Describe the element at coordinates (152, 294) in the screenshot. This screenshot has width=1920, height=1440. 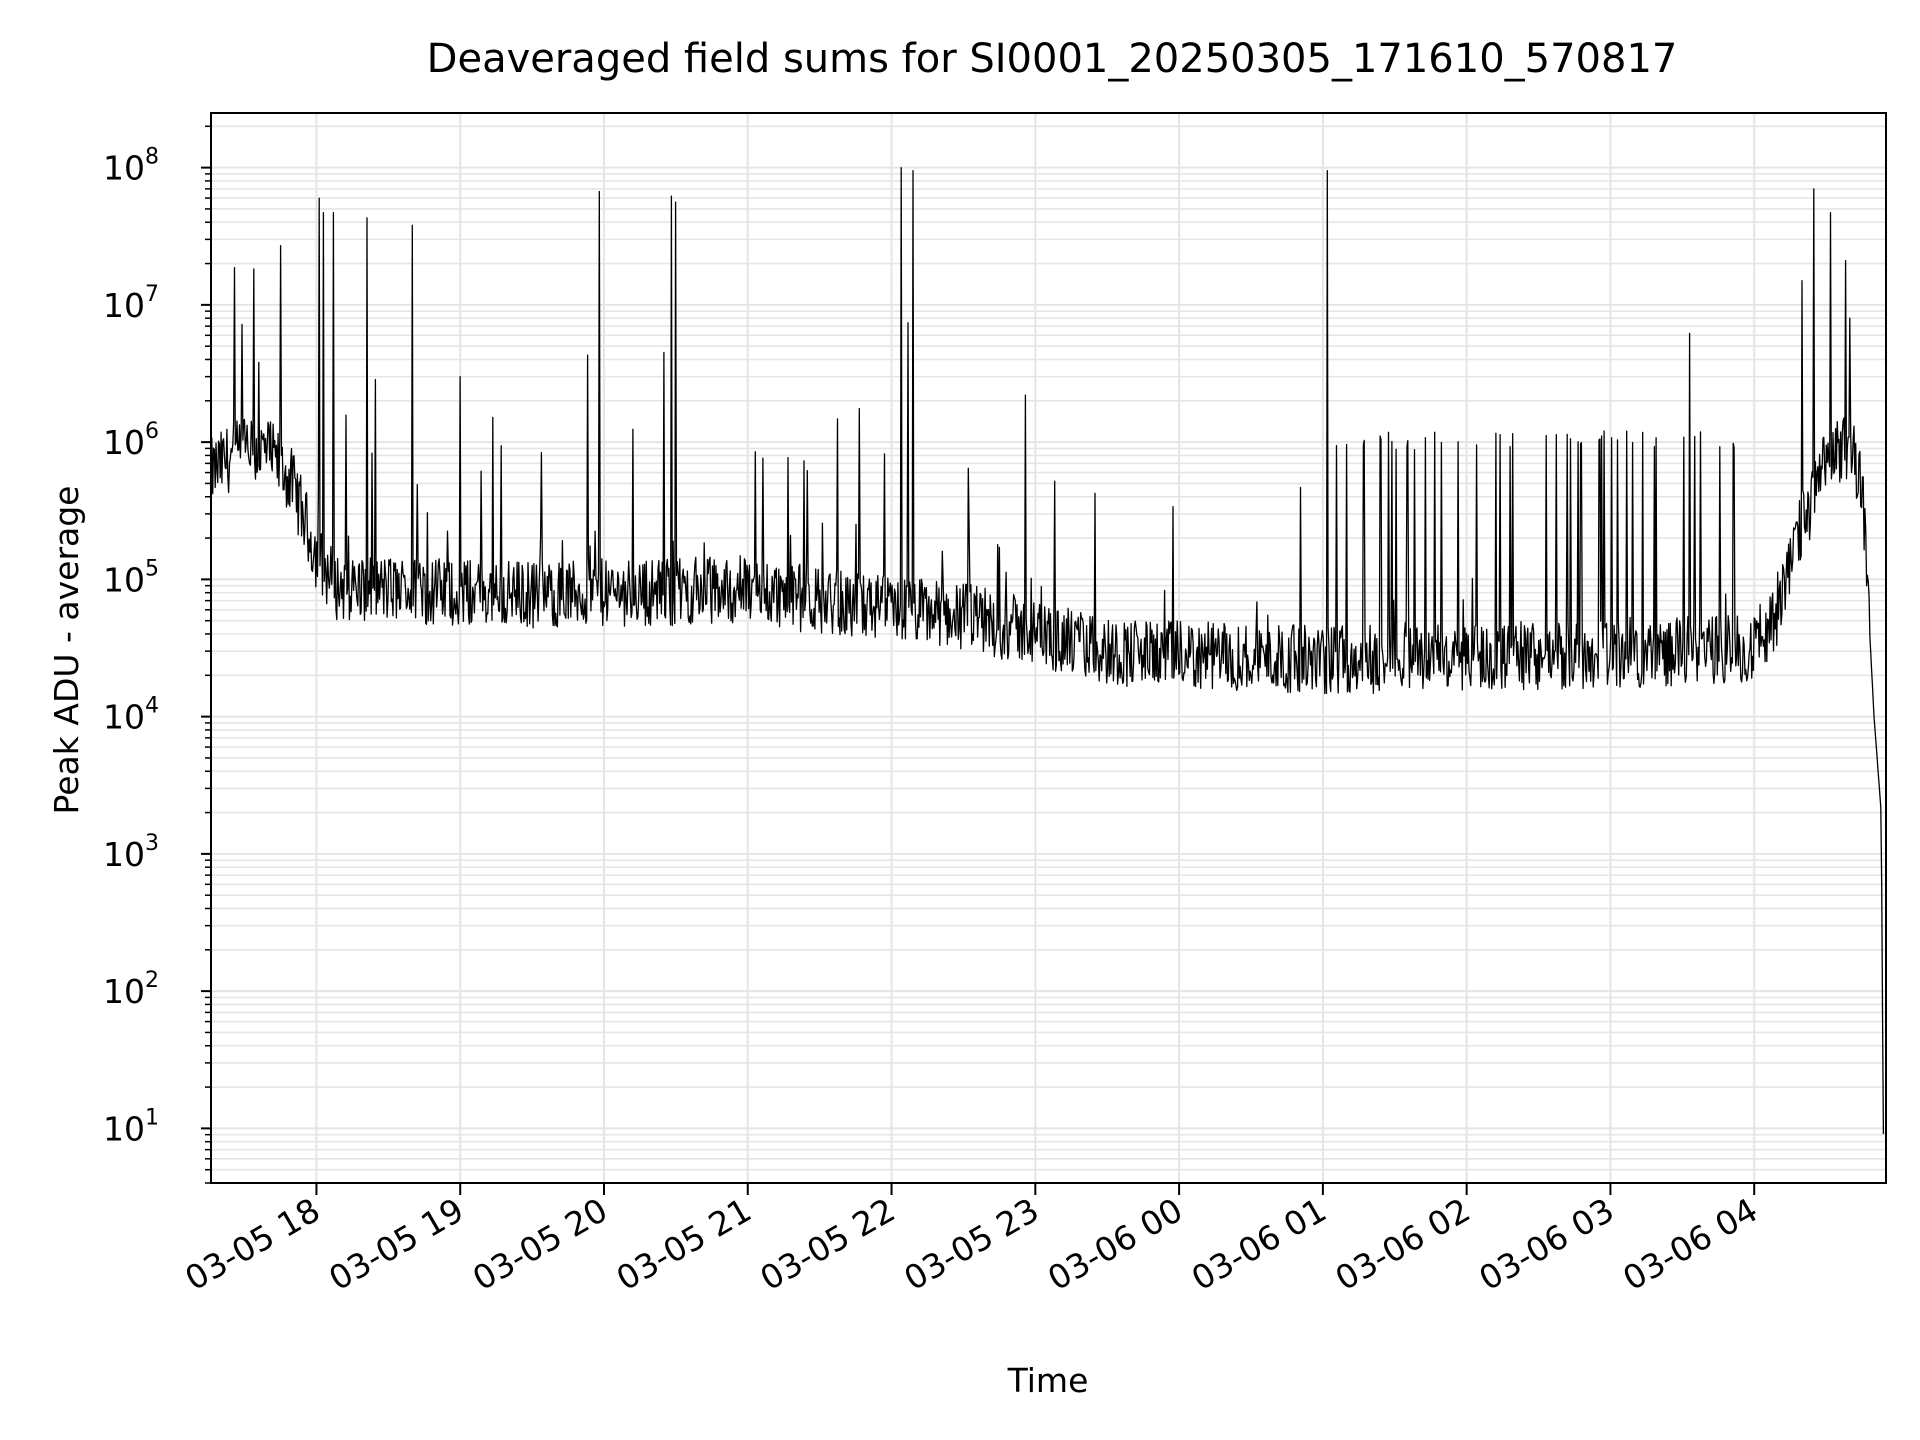
I see `y-tick-exponent: 7` at that location.